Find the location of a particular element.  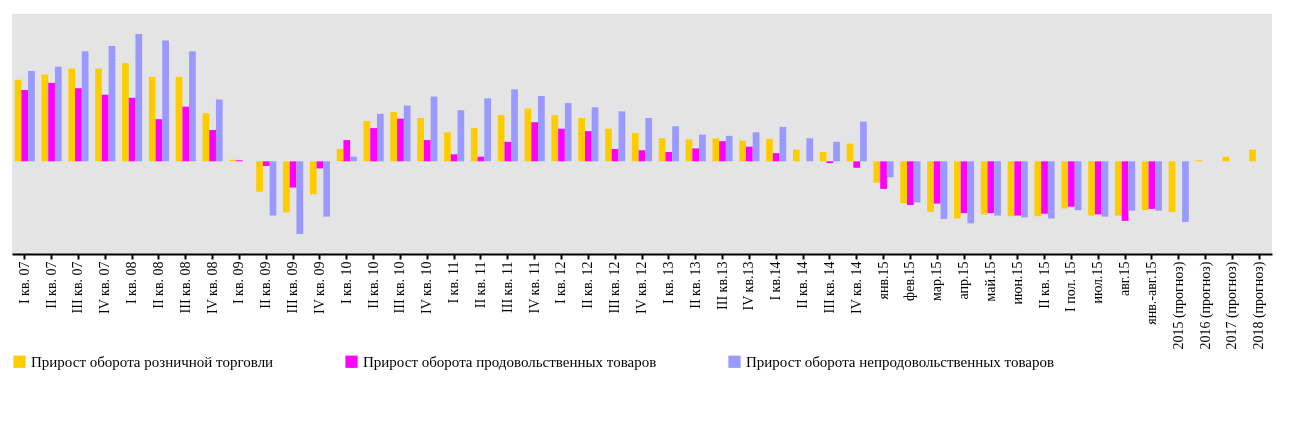

x-tick-label: III кв. 14 is located at coordinates (829, 287).